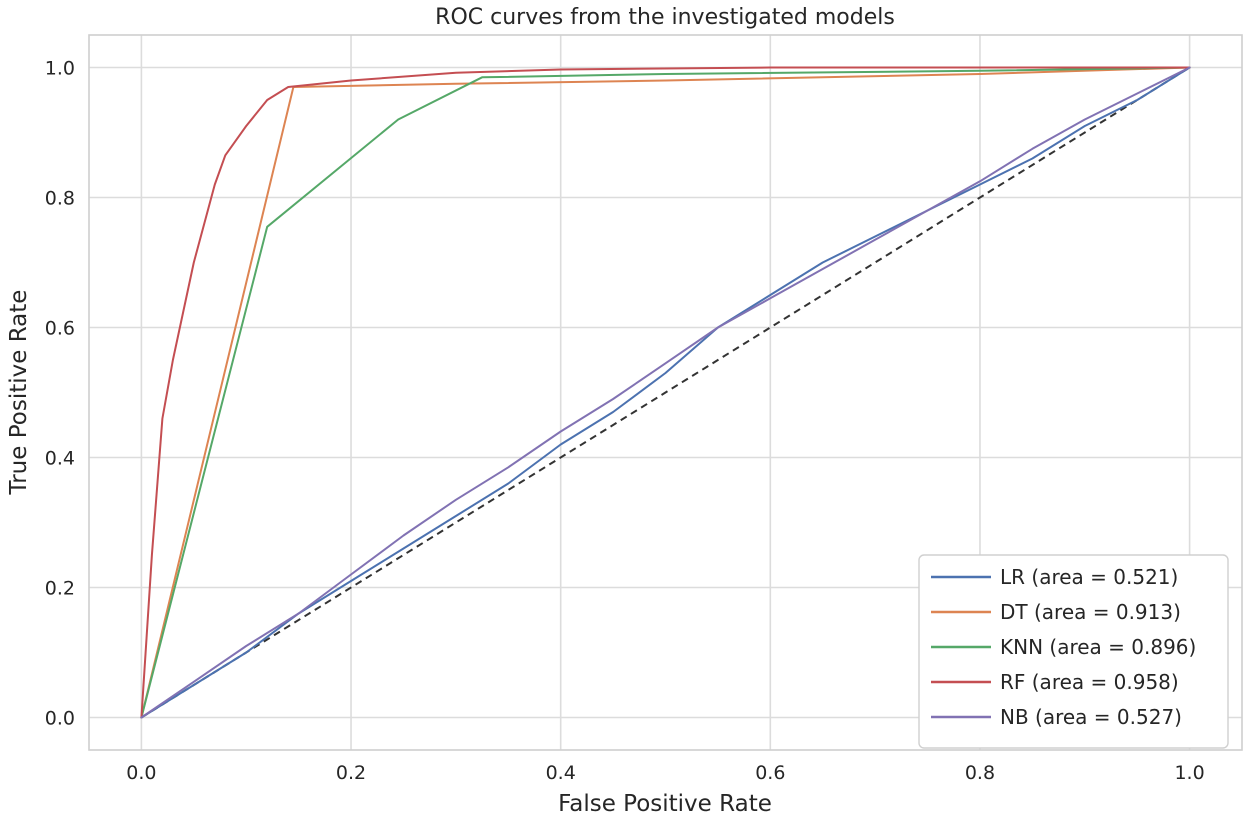  What do you see at coordinates (141, 773) in the screenshot?
I see `x-tick-label: 0.0` at bounding box center [141, 773].